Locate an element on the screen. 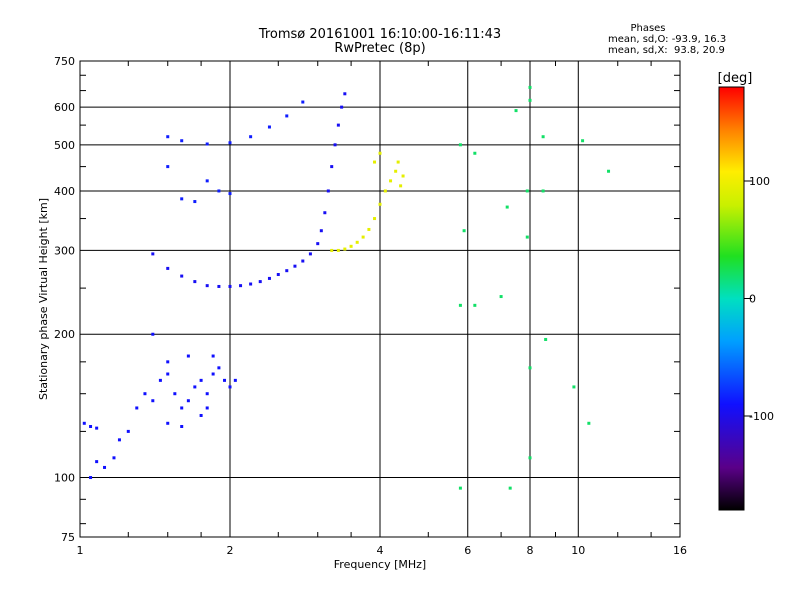 Image resolution: width=800 pixels, height=600 pixels. x-tick-label: 2 is located at coordinates (230, 550).